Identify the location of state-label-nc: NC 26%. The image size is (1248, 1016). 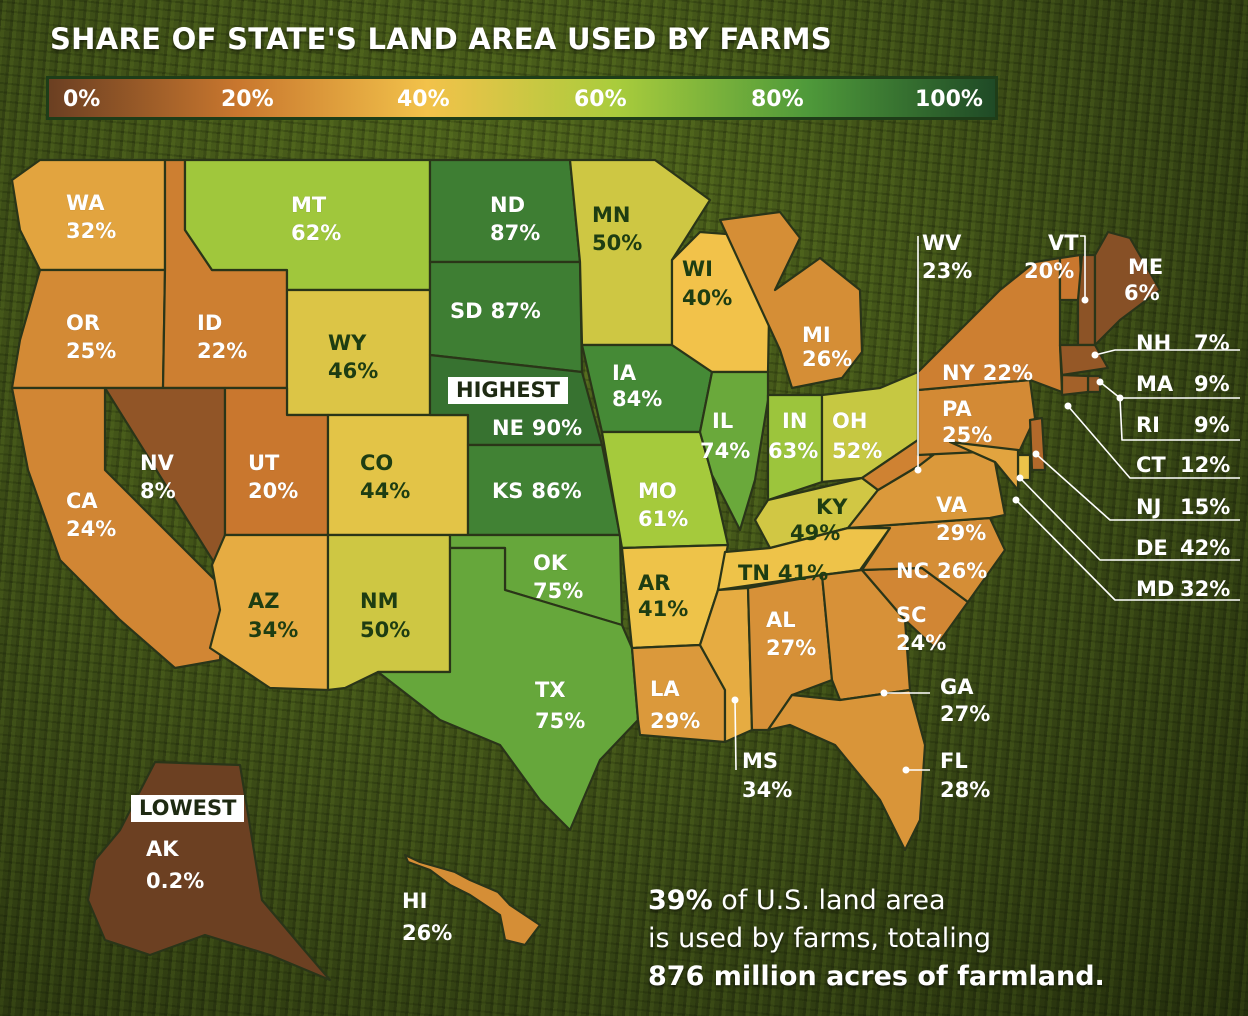
(941, 571).